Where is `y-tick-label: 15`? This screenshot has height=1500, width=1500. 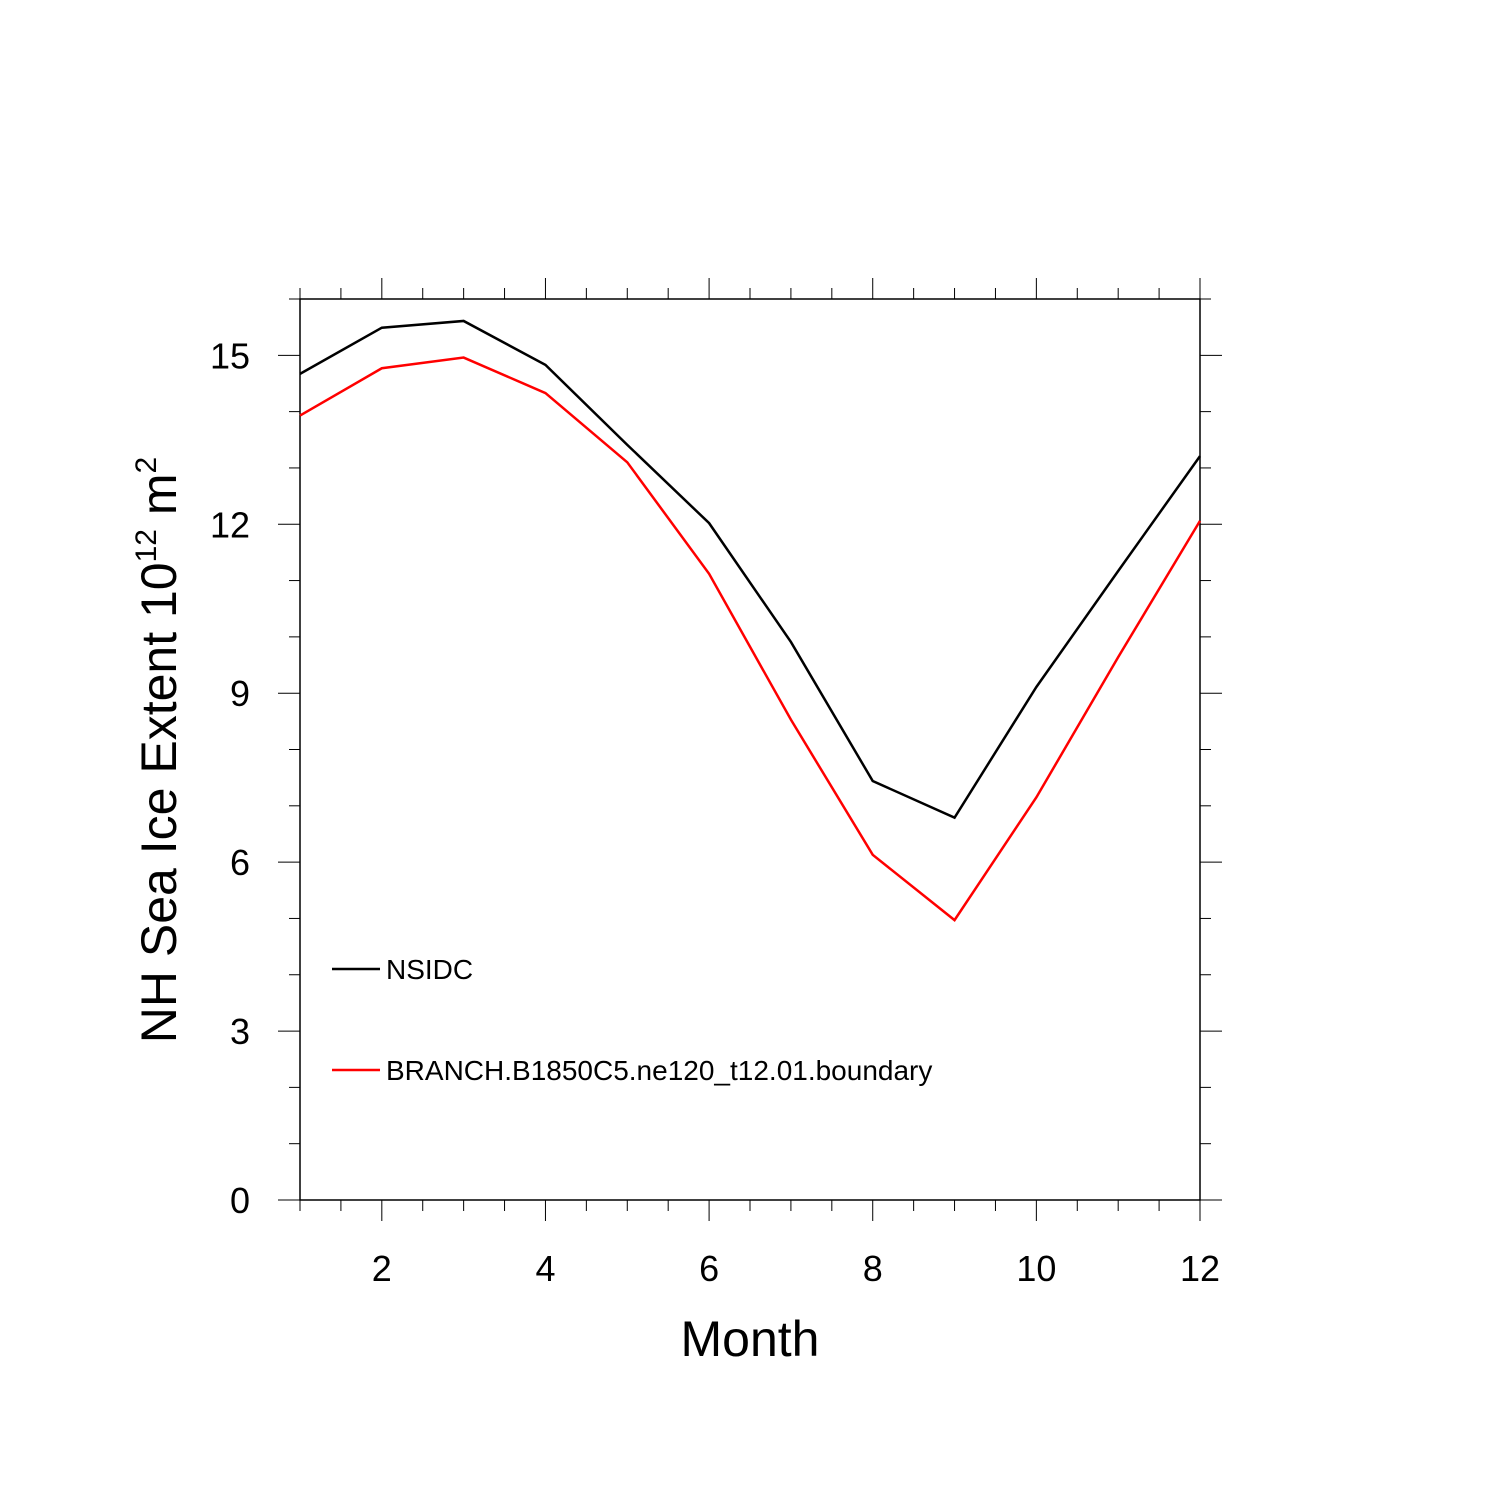
y-tick-label: 15 is located at coordinates (230, 355).